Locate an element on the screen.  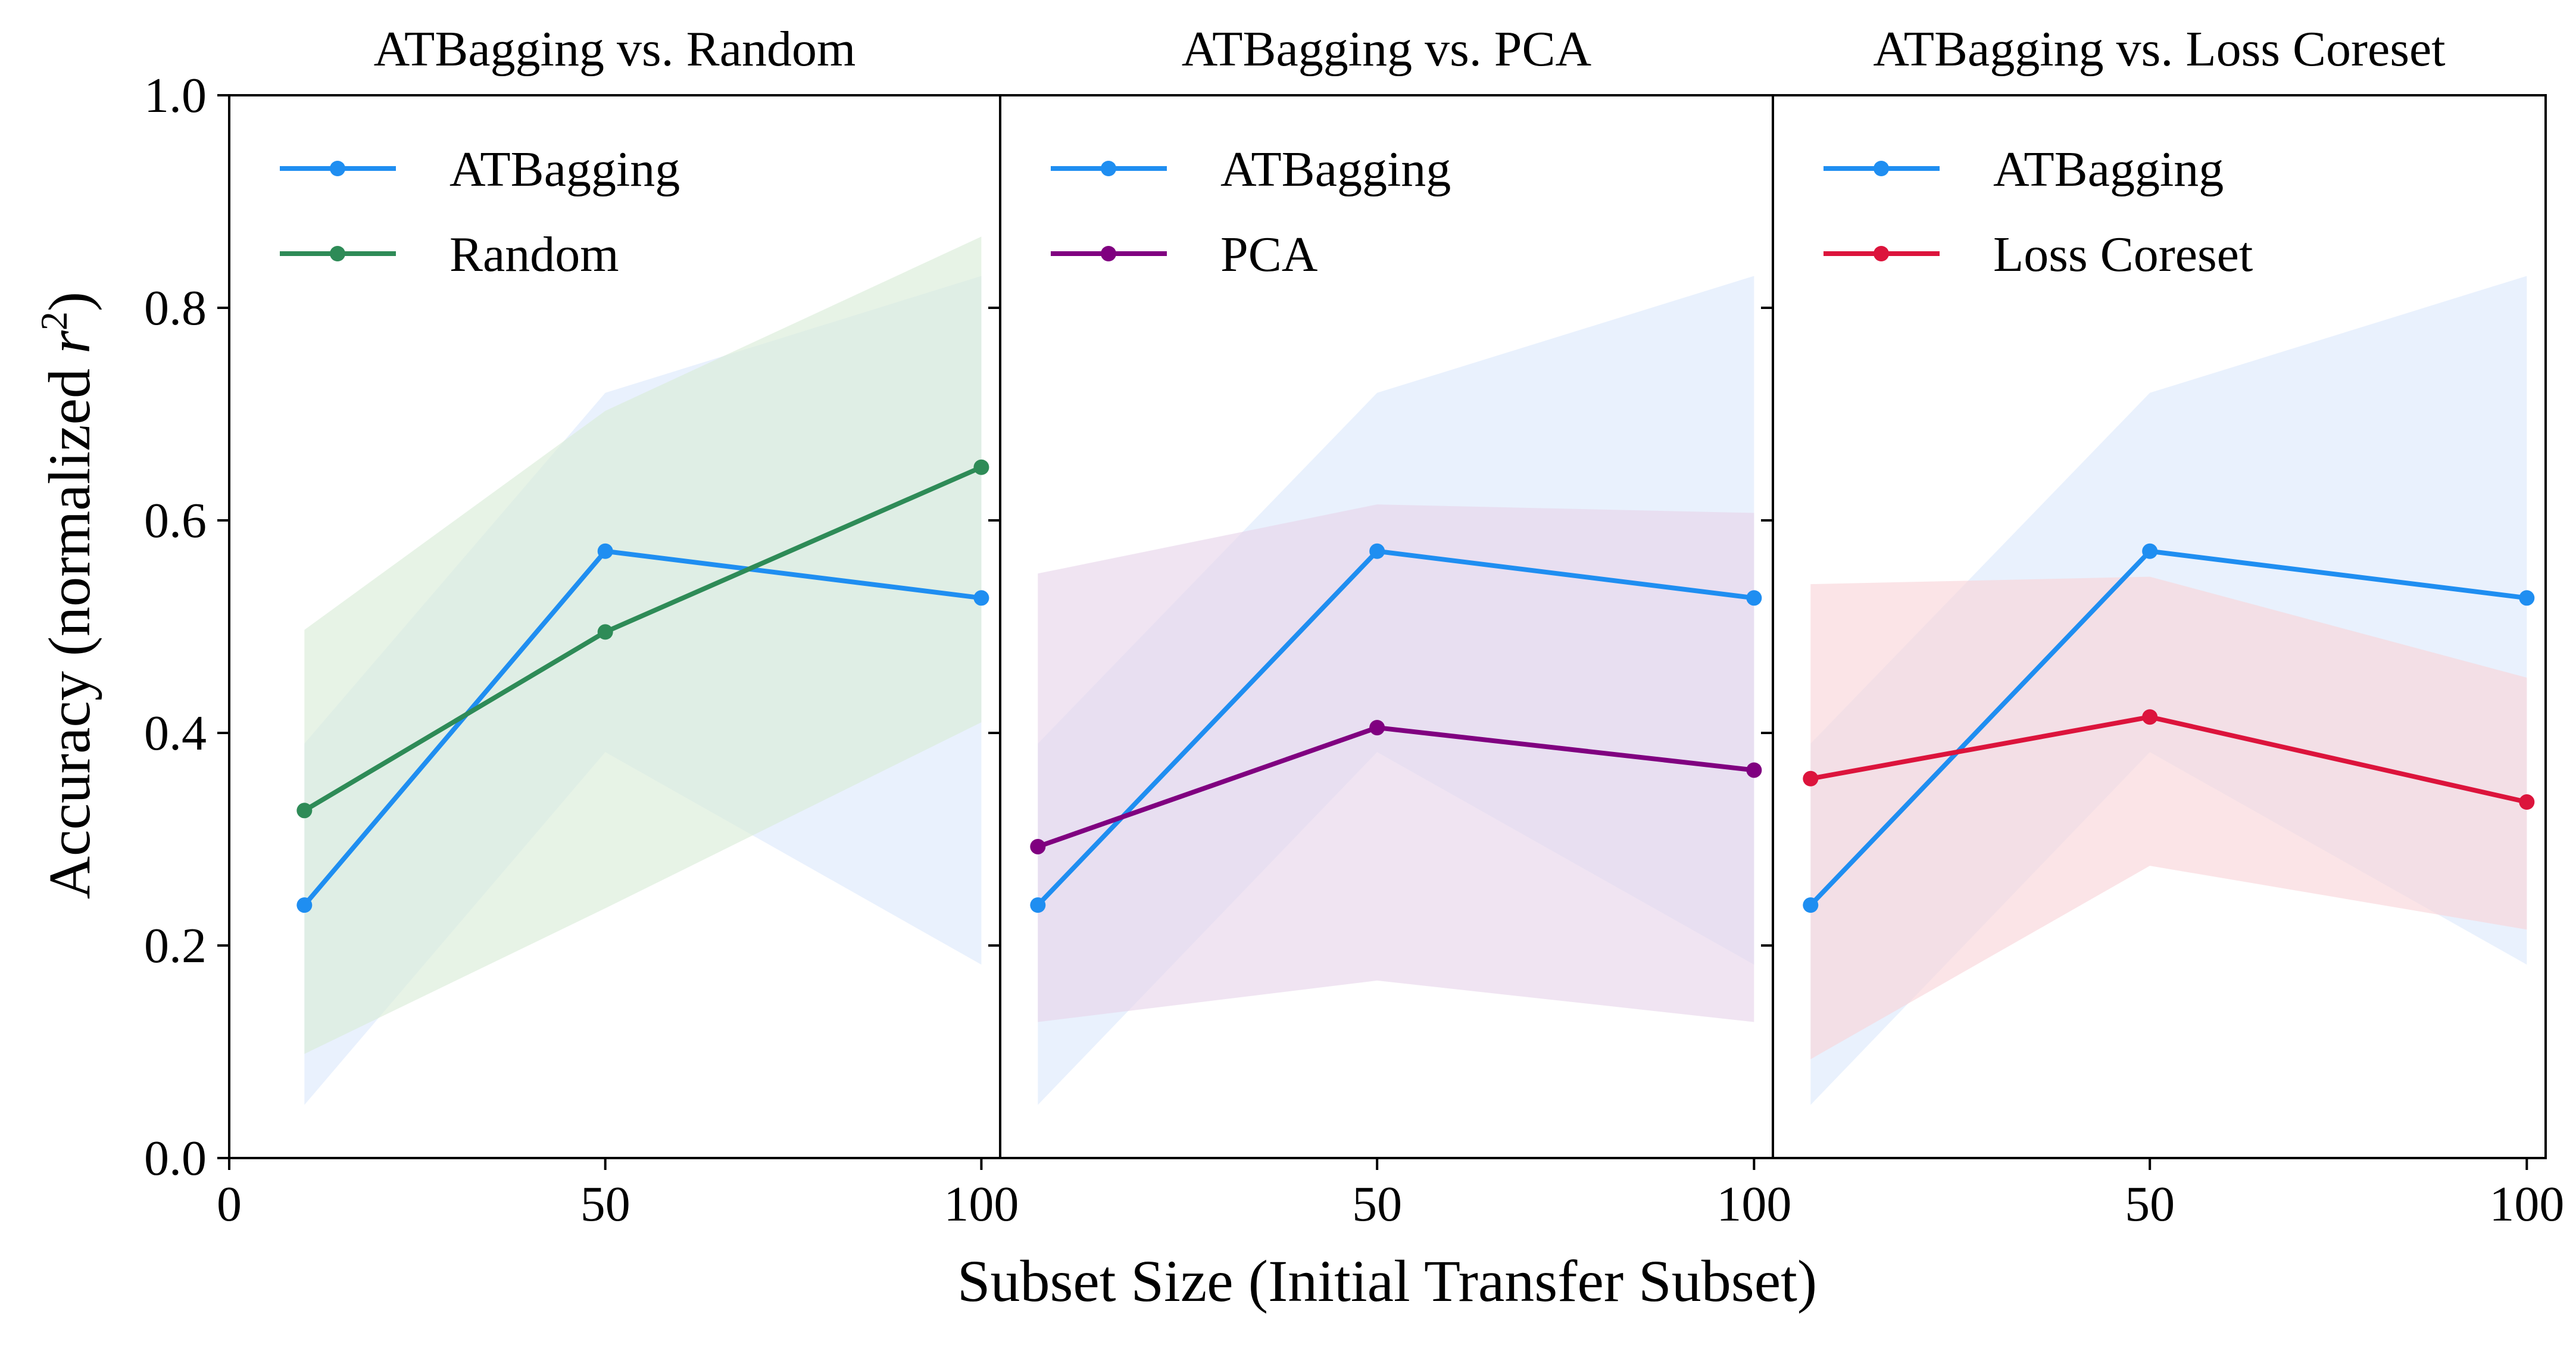
y-tick-label: 0.4 is located at coordinates (175, 733).